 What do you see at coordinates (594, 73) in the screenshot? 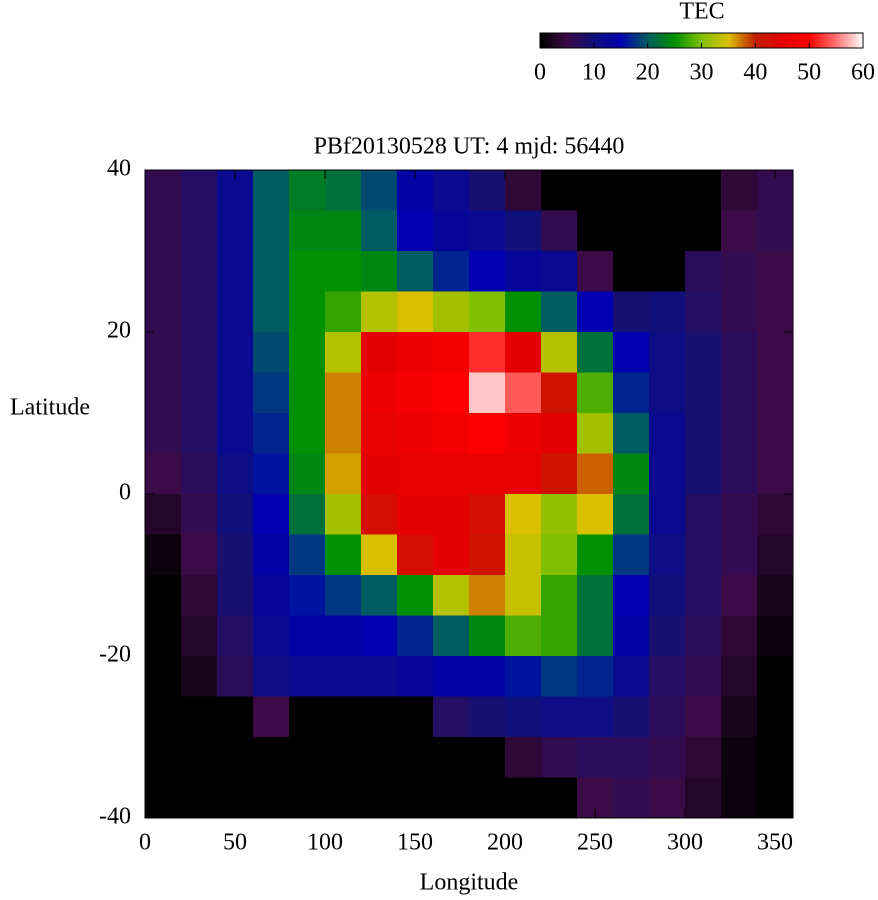
I see `colorbar-tick-label: 10` at bounding box center [594, 73].